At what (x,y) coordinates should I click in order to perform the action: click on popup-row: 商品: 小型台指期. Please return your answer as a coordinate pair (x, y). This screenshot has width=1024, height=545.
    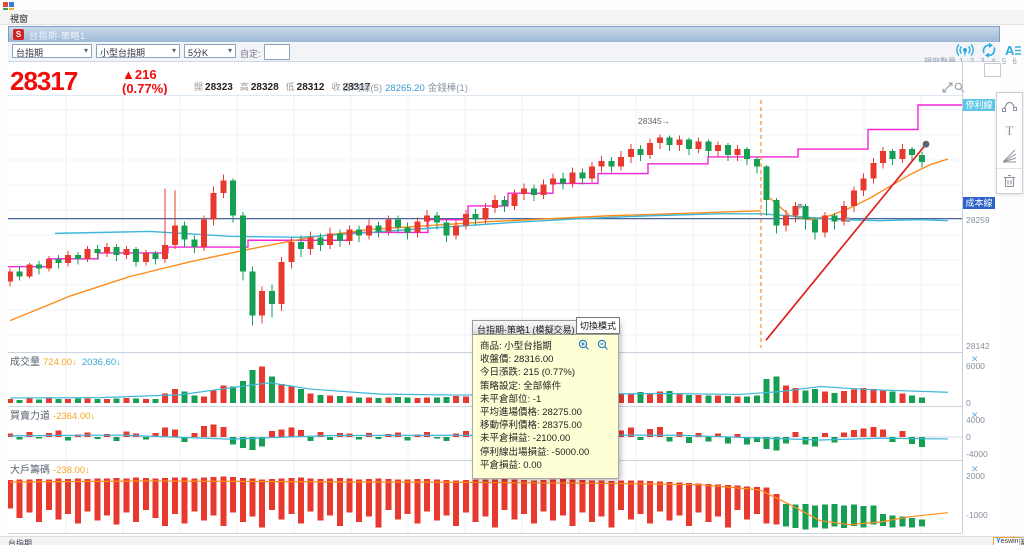
    Looking at the image, I should click on (516, 346).